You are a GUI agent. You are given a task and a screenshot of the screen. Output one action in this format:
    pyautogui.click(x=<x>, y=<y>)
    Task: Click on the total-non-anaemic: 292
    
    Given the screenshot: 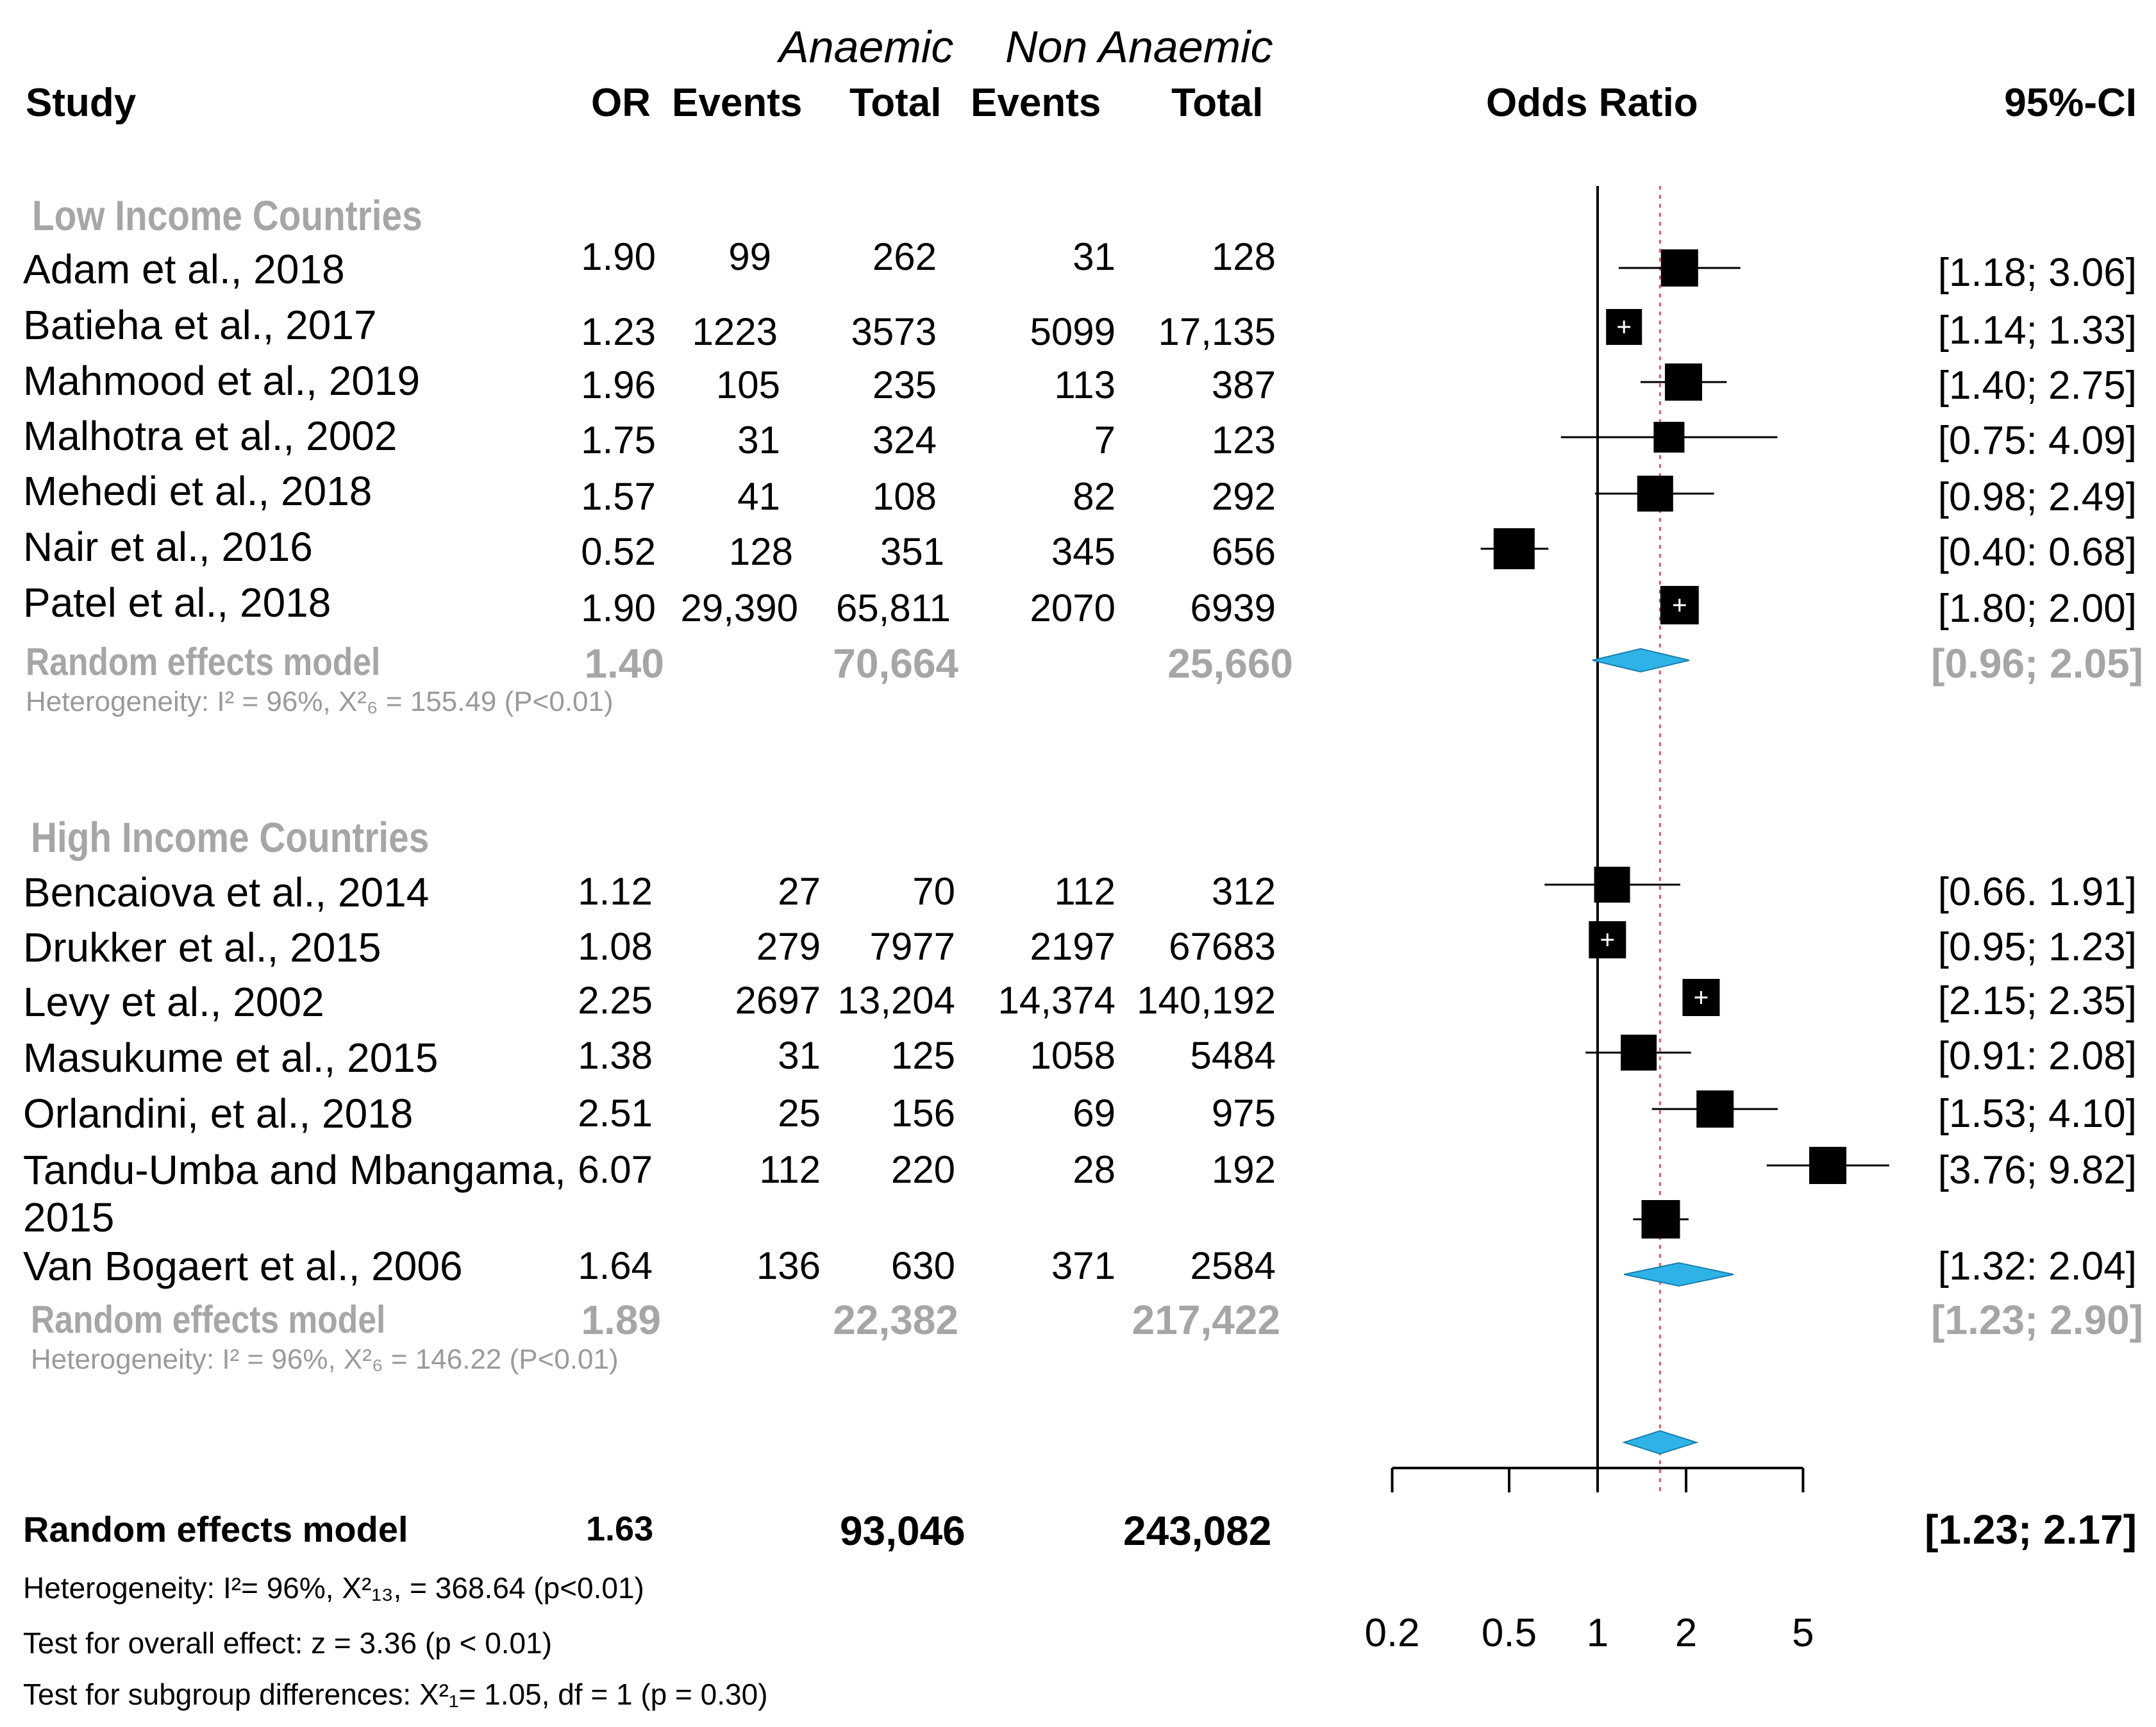 What is the action you would take?
    pyautogui.click(x=1243, y=496)
    